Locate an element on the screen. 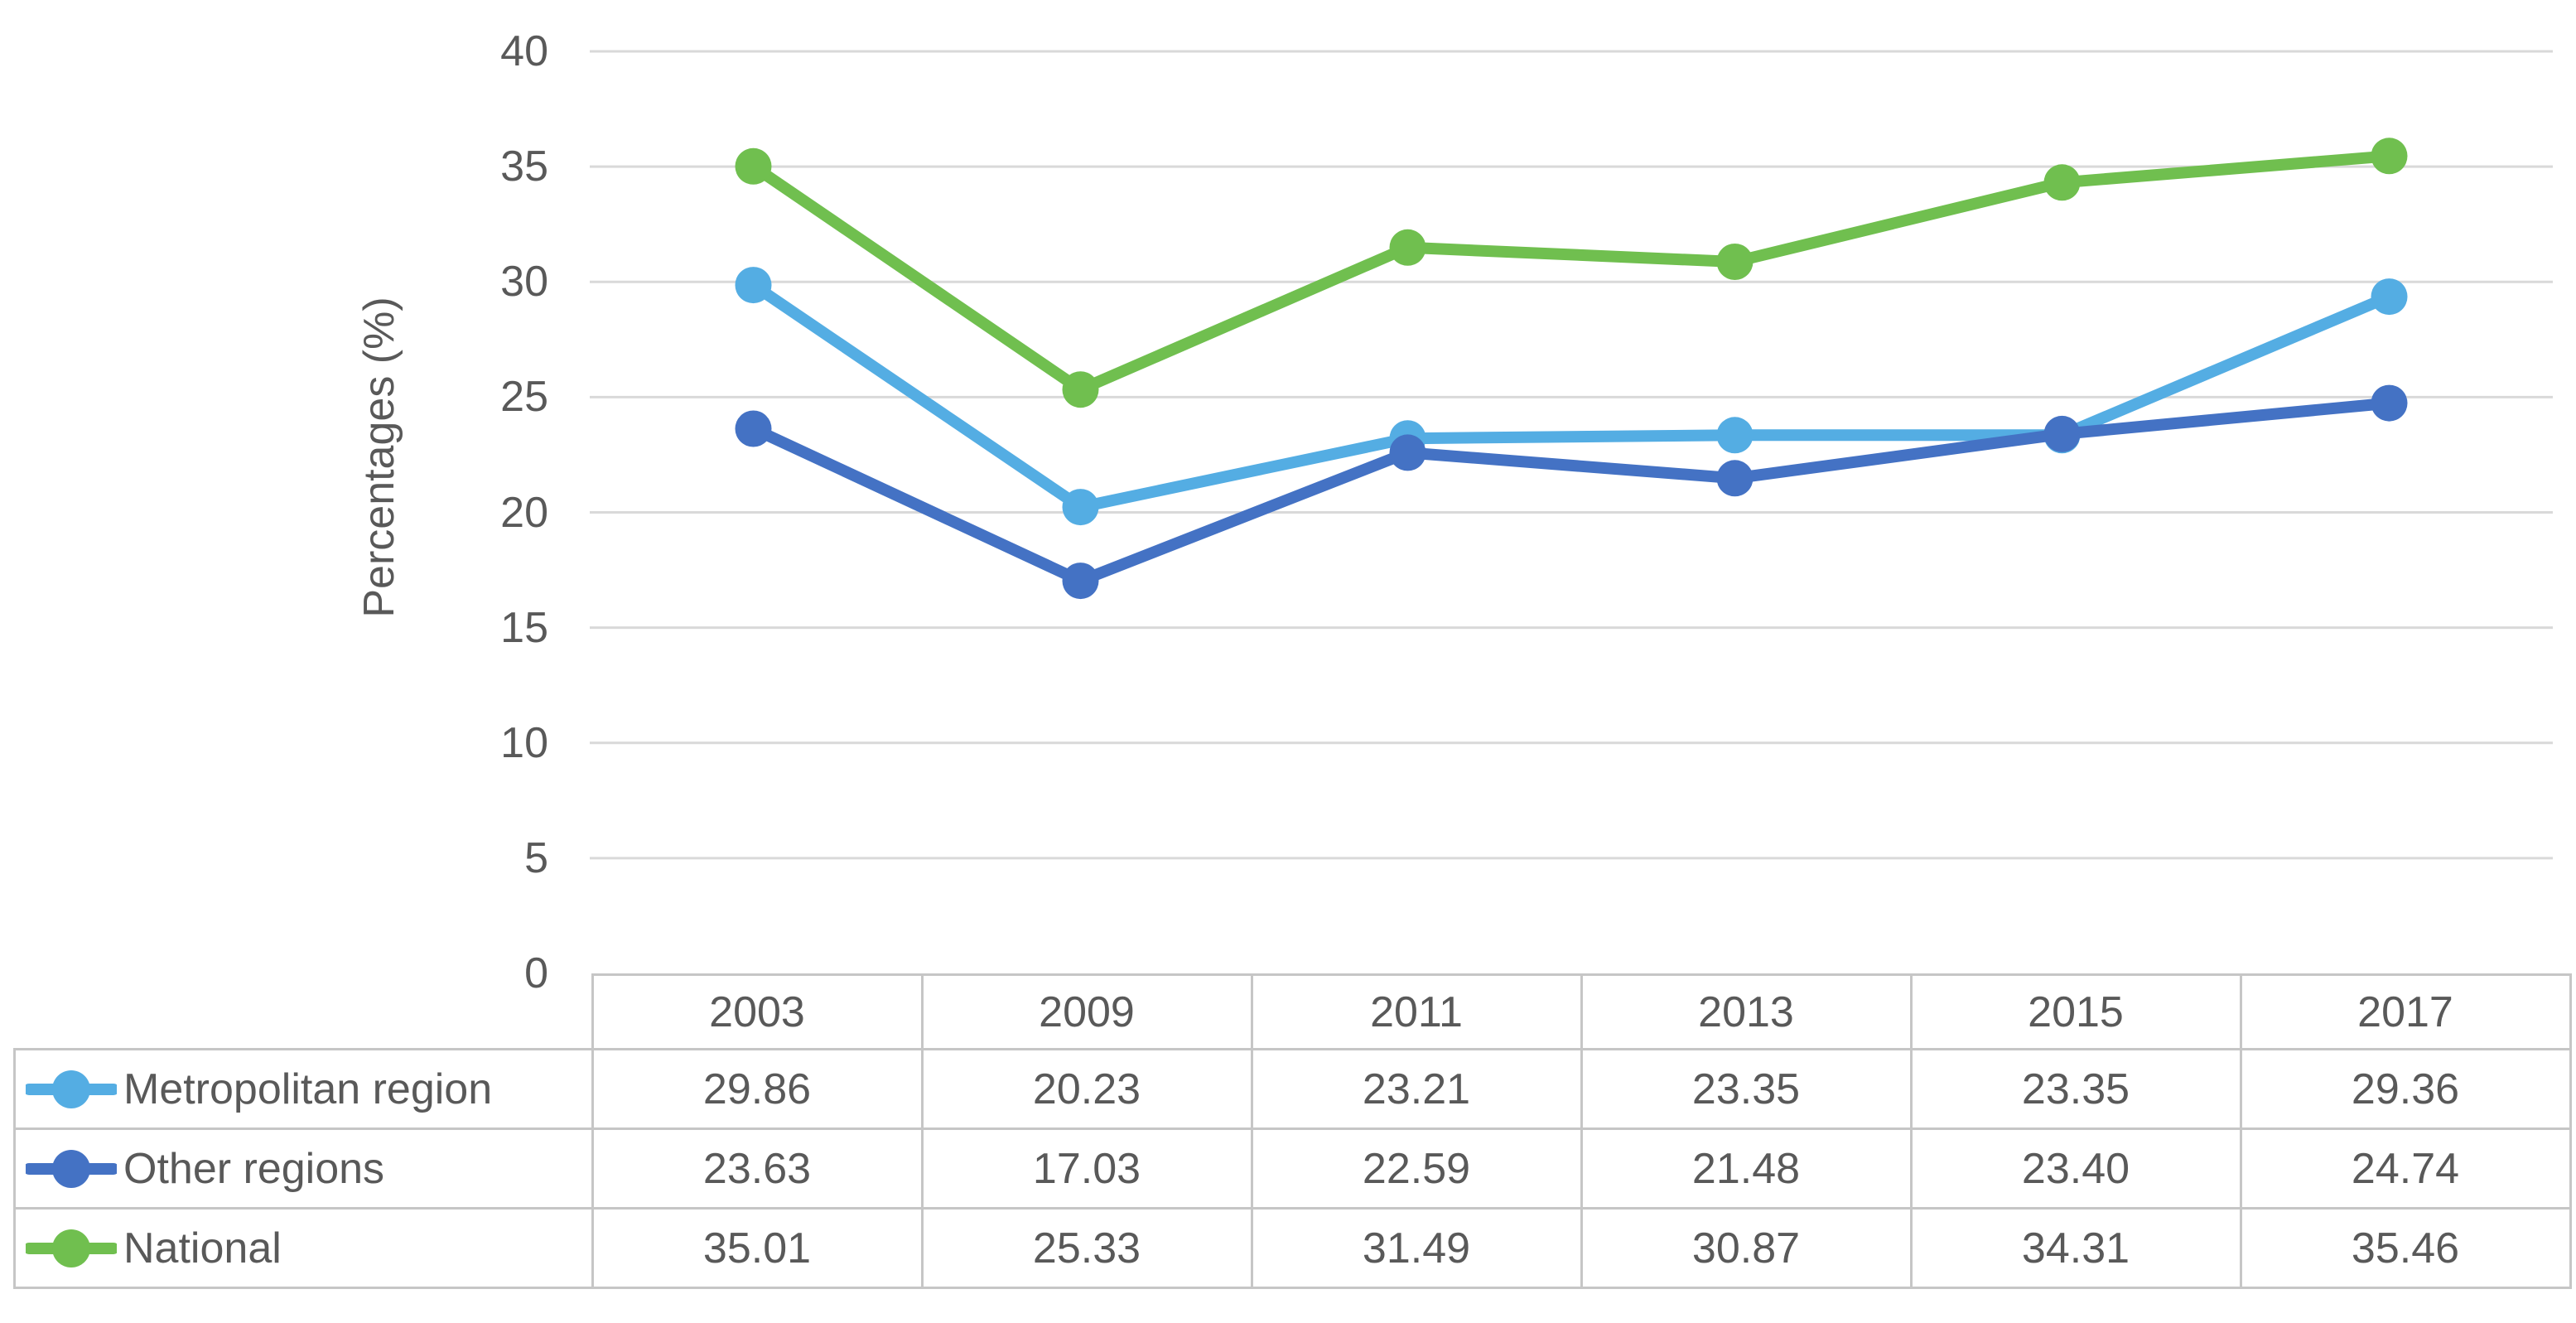  value-cell: 17.03 is located at coordinates (1087, 1168).